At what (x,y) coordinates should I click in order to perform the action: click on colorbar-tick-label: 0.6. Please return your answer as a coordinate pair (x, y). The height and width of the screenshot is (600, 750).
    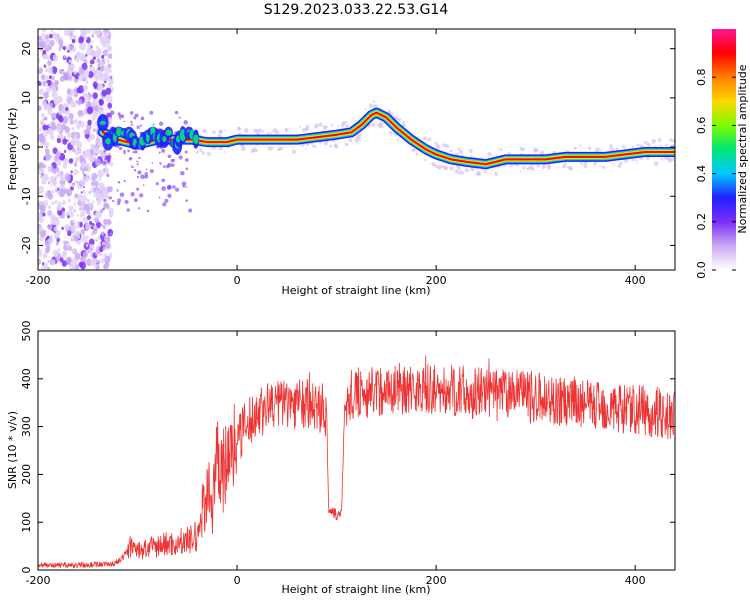
    Looking at the image, I should click on (701, 125).